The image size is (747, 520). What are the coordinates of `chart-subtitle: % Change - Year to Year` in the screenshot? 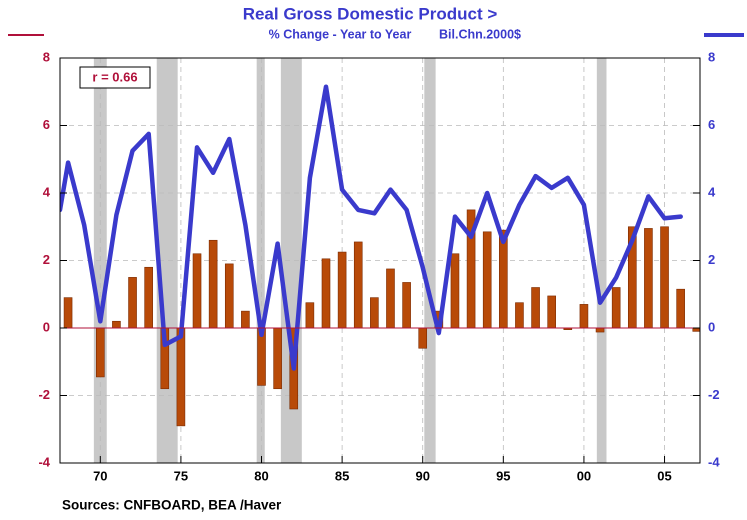 It's located at (340, 34).